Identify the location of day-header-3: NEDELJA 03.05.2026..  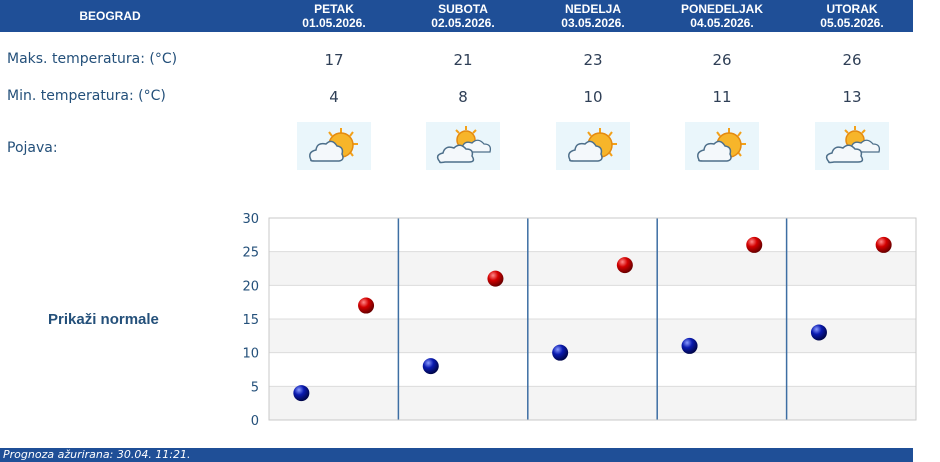
(593, 16).